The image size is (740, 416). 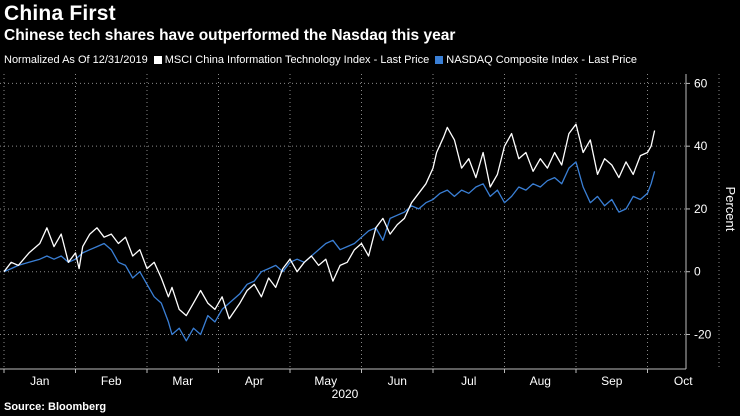 I want to click on x-tick-label: Jun, so click(x=397, y=381).